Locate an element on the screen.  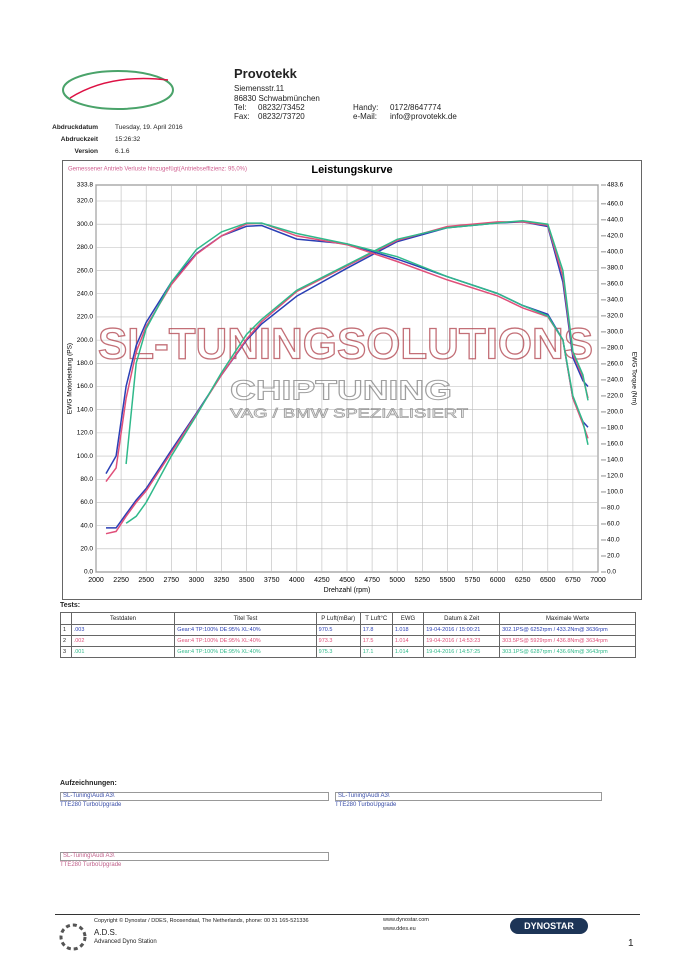
x-tick-label: 5000 is located at coordinates (397, 580).